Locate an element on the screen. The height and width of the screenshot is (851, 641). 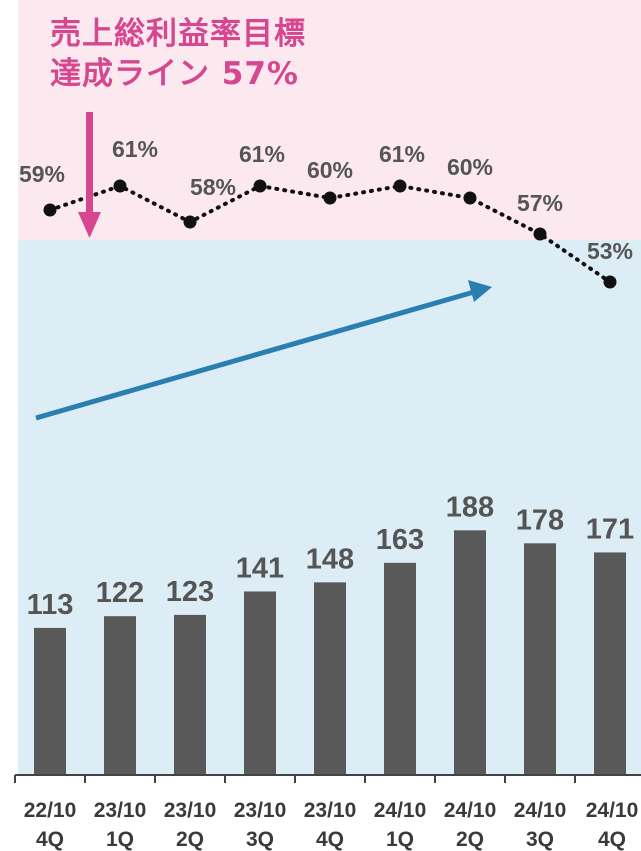
bar-value-label: 163 is located at coordinates (400, 540).